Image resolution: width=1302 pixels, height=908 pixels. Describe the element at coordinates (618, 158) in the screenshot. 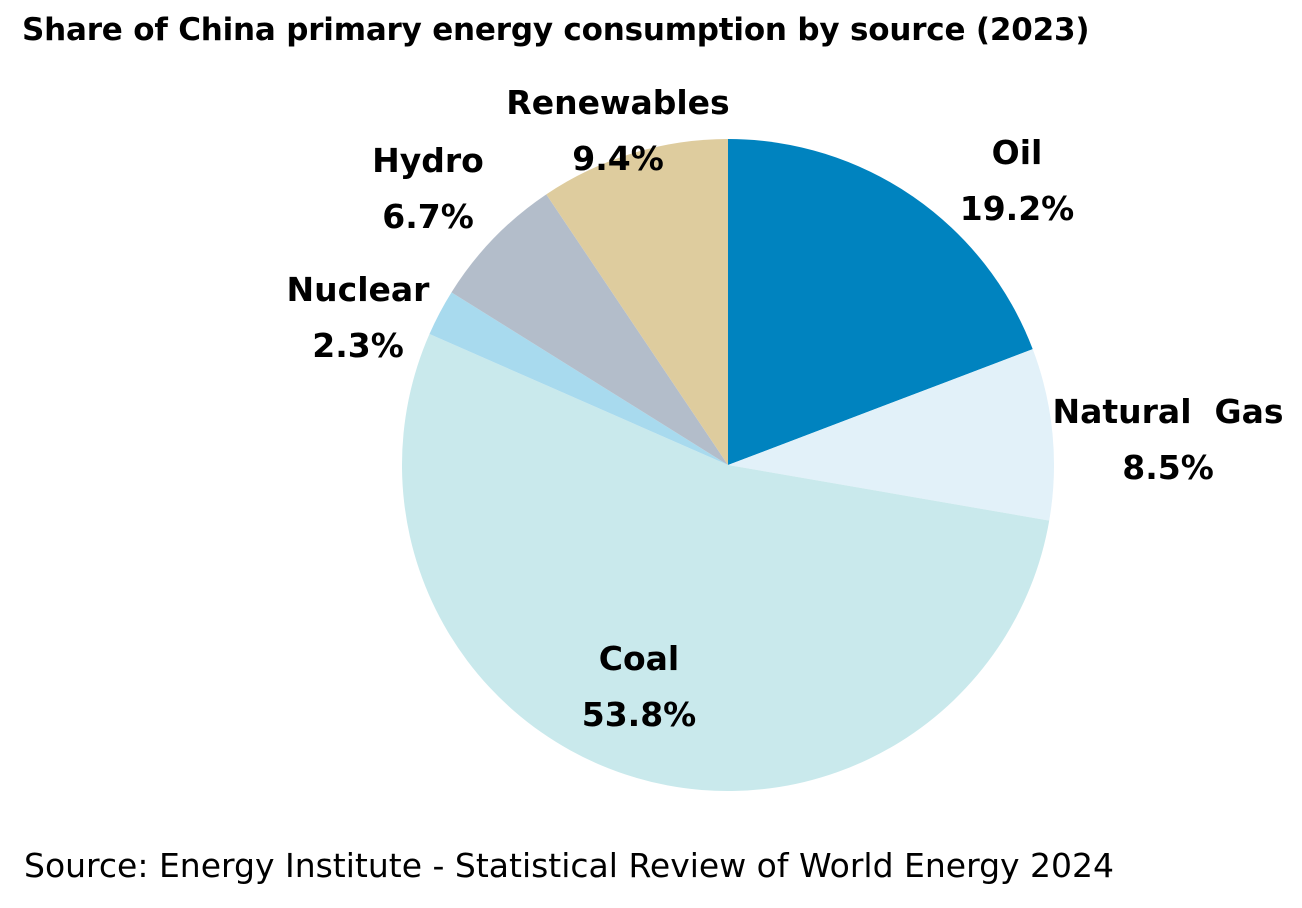

I see `slice-value-renewables: 9.4%` at that location.